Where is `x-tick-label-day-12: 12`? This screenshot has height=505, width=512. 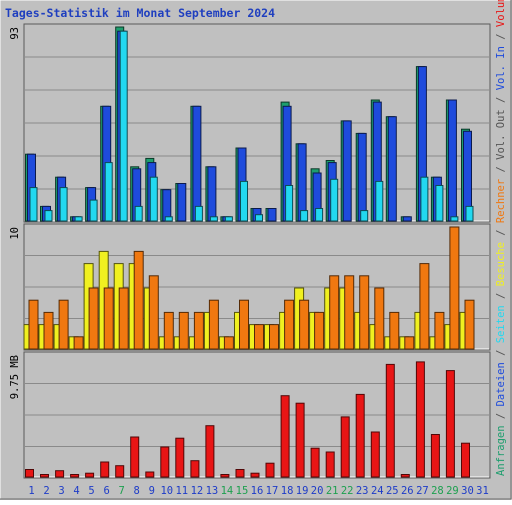 x-tick-label-day-12: 12 is located at coordinates (197, 491).